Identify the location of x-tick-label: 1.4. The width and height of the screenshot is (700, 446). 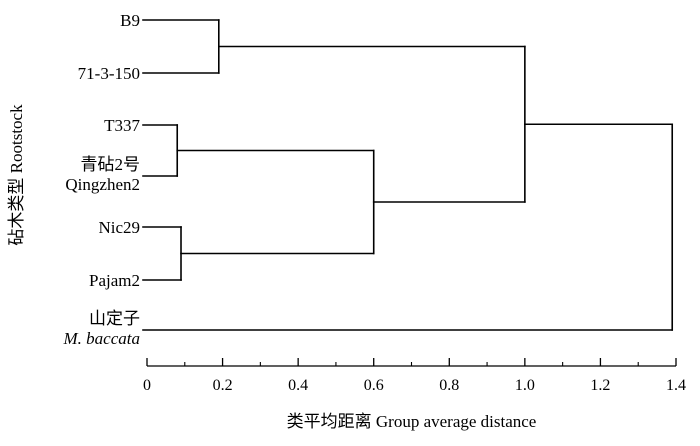
(676, 385).